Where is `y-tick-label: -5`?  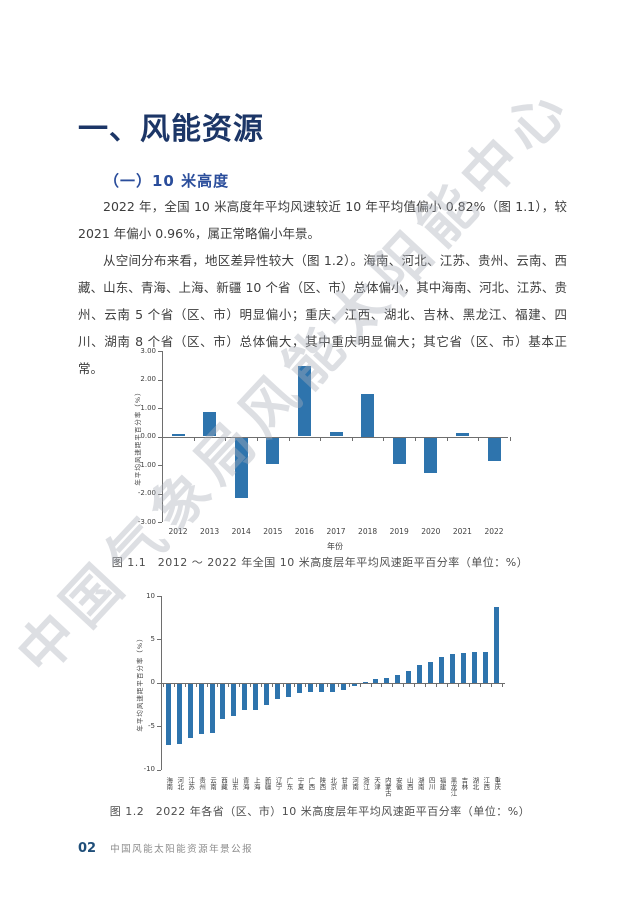 y-tick-label: -5 is located at coordinates (151, 725).